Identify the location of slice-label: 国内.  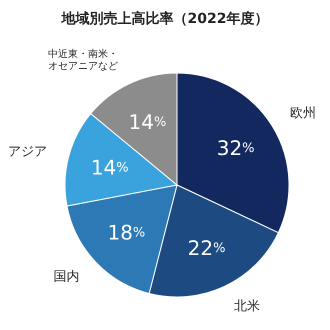
(66, 276).